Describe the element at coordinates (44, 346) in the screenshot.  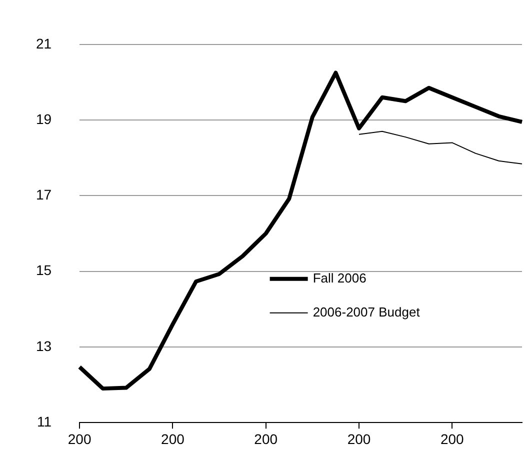
I see `y-tick-label: 13` at that location.